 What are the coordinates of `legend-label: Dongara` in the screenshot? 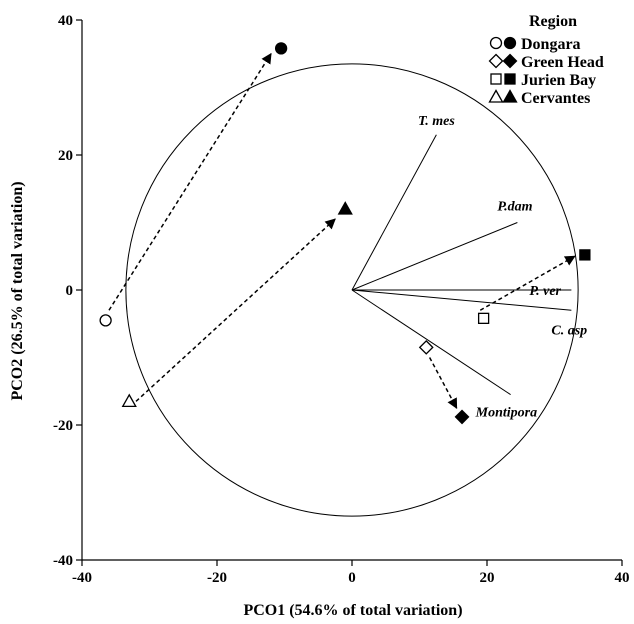 It's located at (551, 44).